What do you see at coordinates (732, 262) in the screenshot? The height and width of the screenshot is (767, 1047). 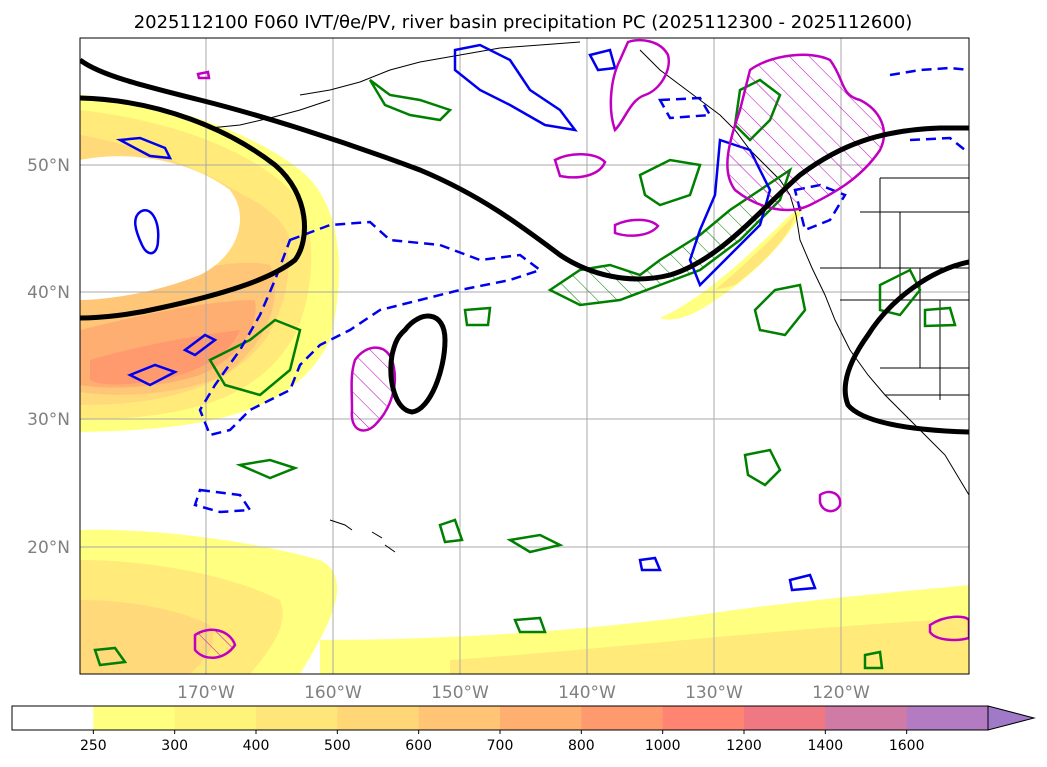 I see `ivt-band-coast` at bounding box center [732, 262].